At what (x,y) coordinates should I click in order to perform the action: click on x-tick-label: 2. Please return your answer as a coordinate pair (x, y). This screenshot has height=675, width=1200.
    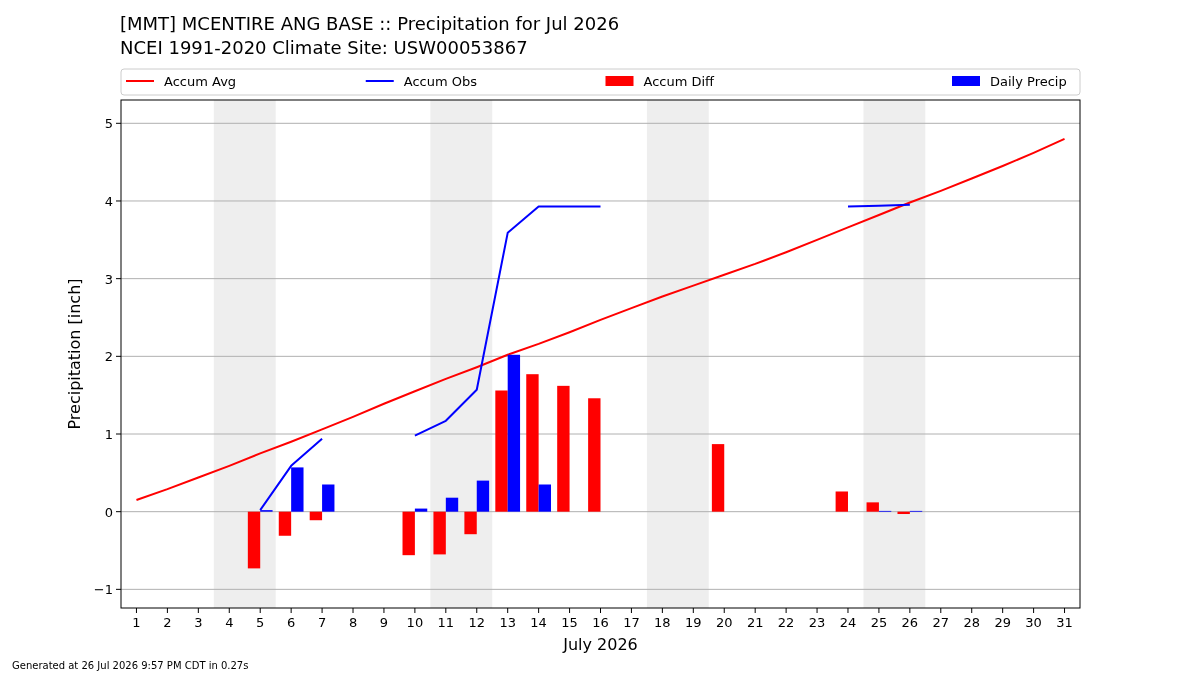
    Looking at the image, I should click on (167, 622).